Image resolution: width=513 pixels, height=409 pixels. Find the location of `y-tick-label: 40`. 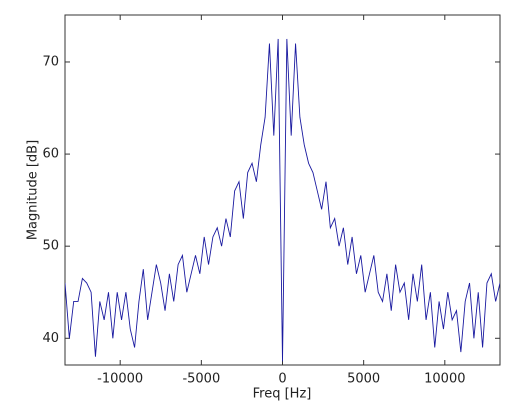

y-tick-label: 40 is located at coordinates (50, 338).